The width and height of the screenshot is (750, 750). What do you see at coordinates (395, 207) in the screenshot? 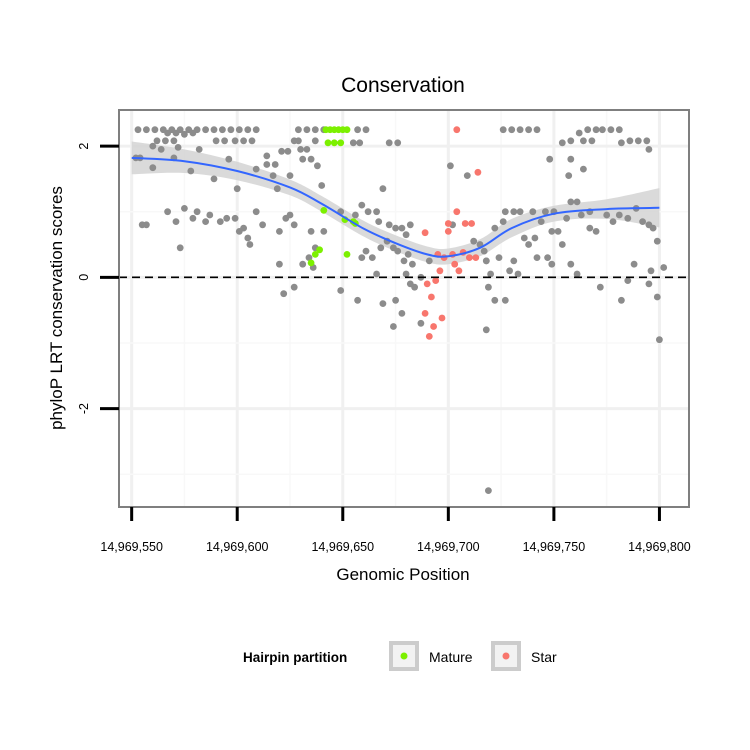
I see `loess-smooth-line` at bounding box center [395, 207].